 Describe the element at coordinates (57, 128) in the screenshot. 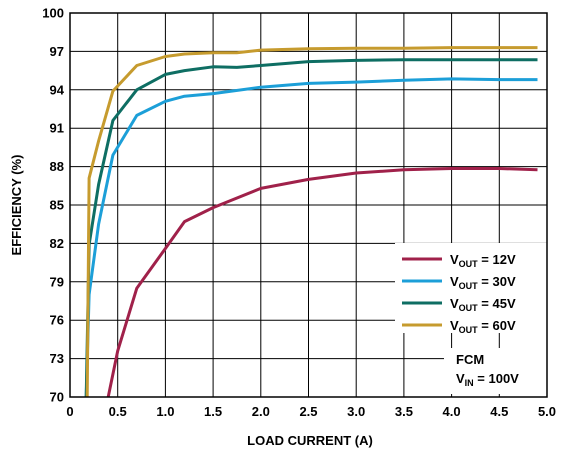

I see `y-tick-label: 91` at that location.